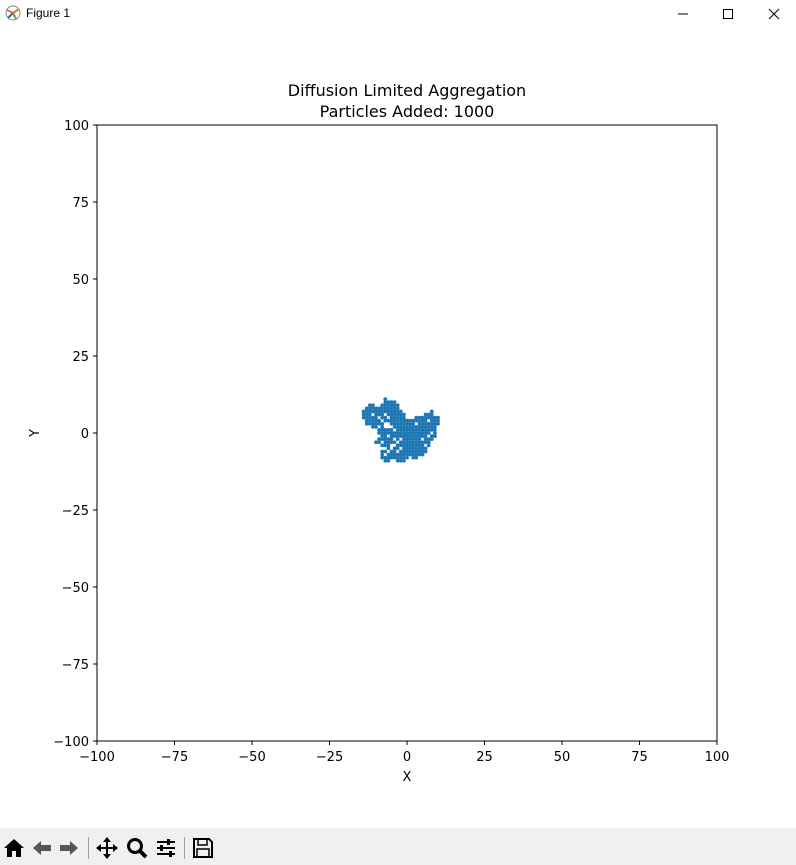  I want to click on zoom-button, so click(137, 848).